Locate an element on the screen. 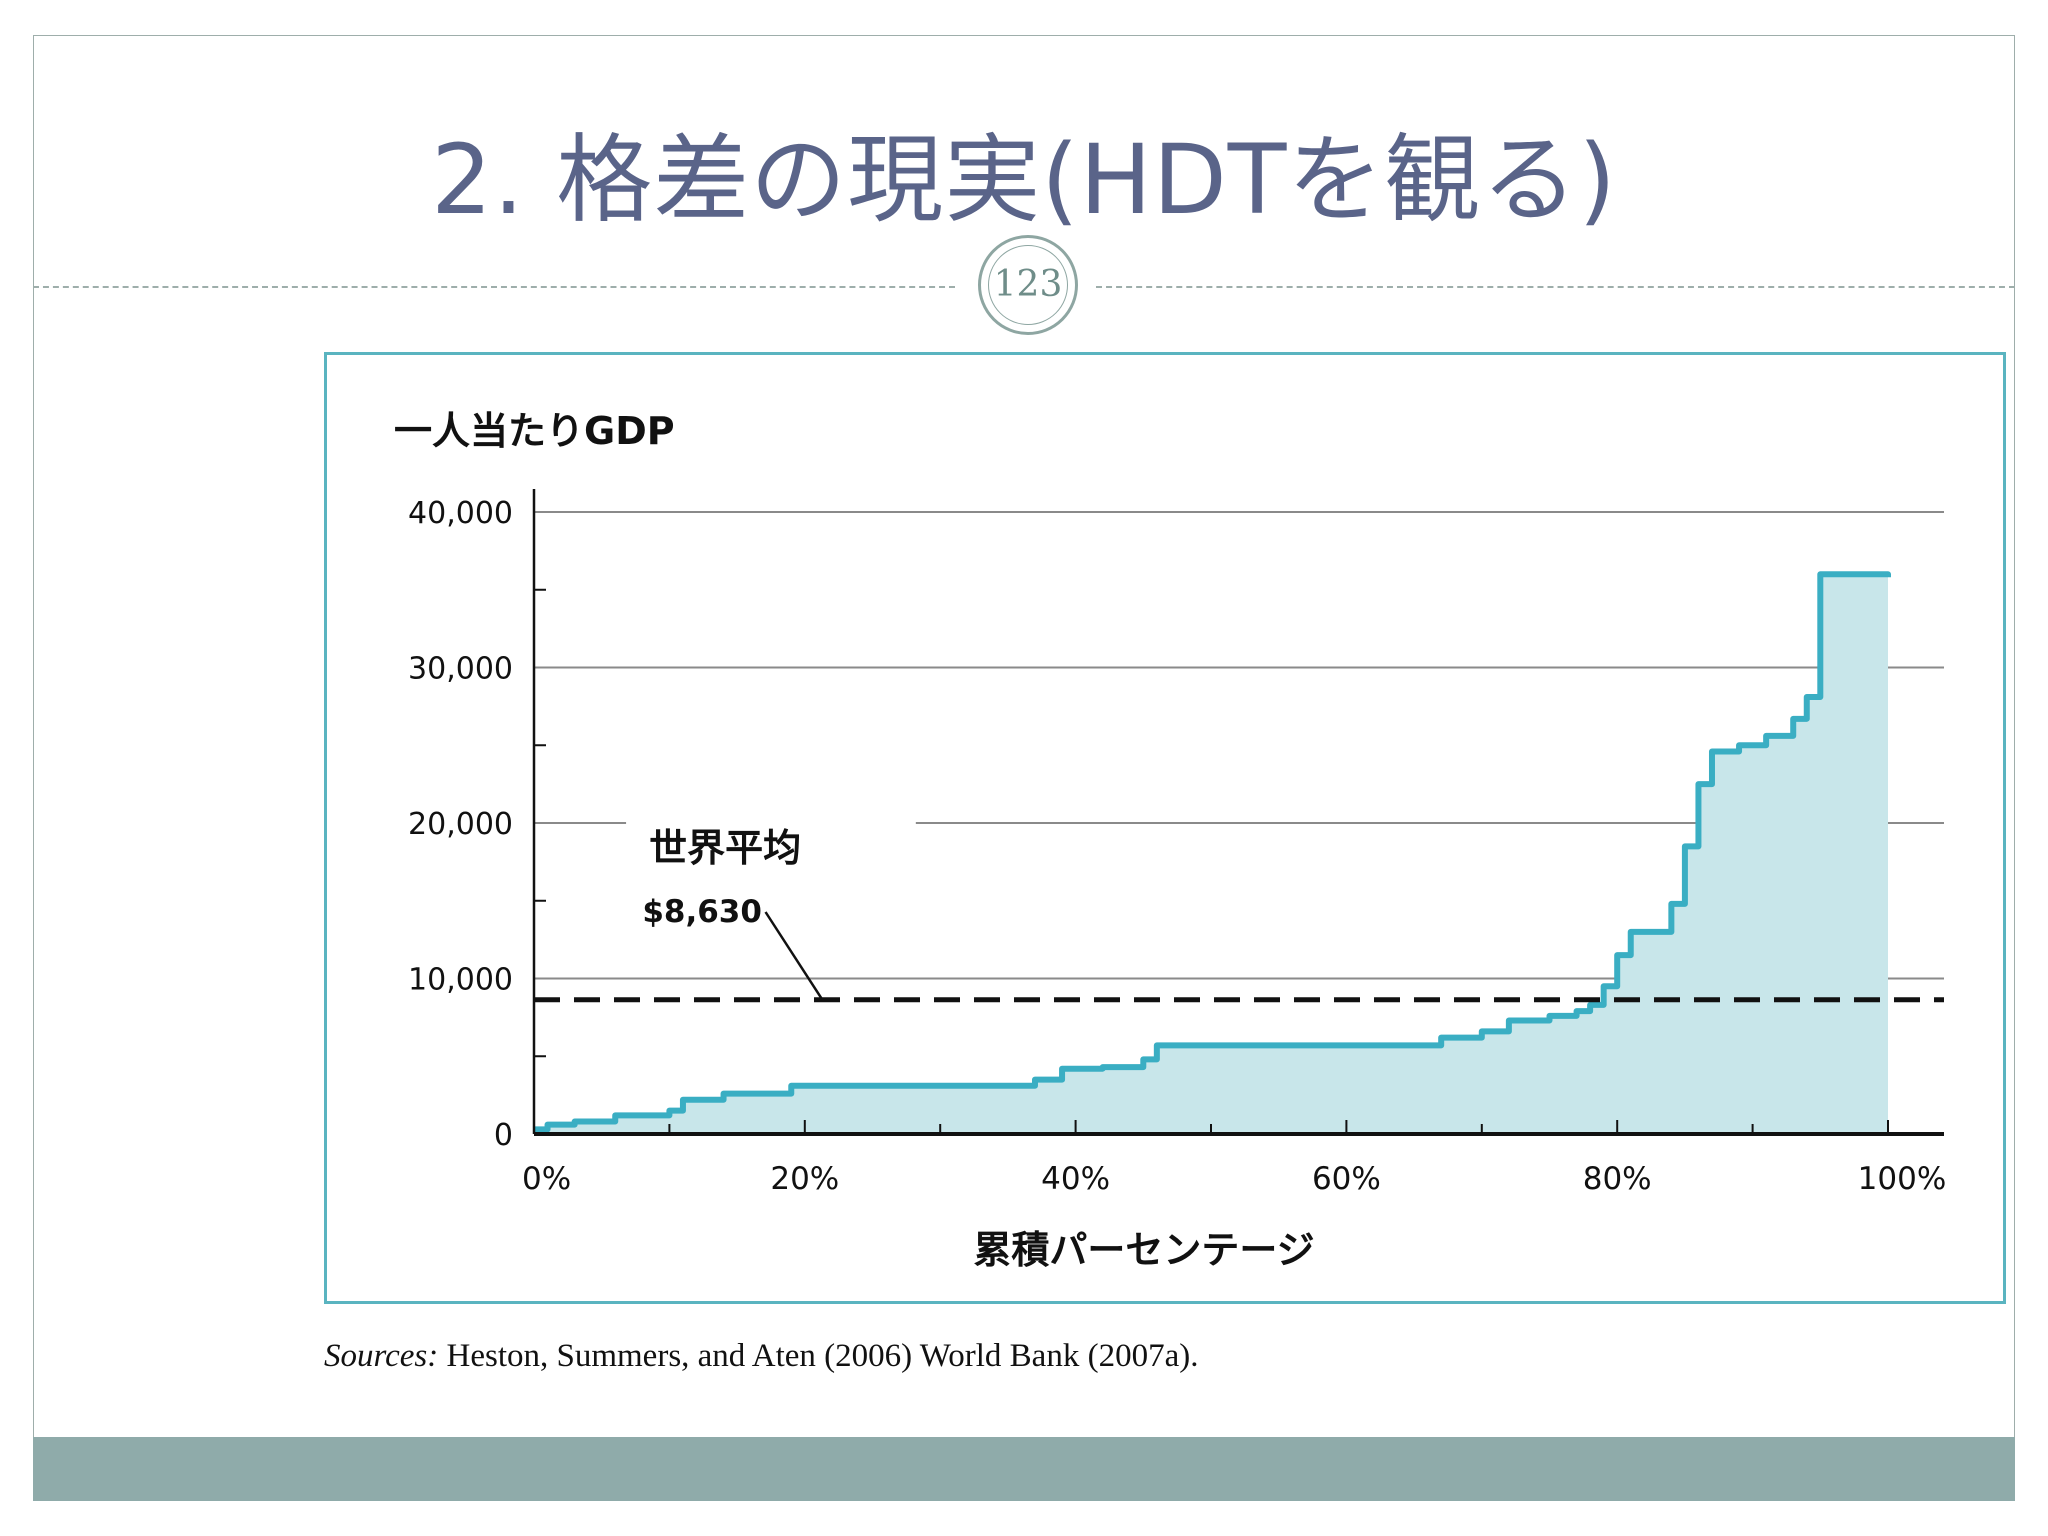 This screenshot has width=2048, height=1536. footer-bar is located at coordinates (1024, 1469).